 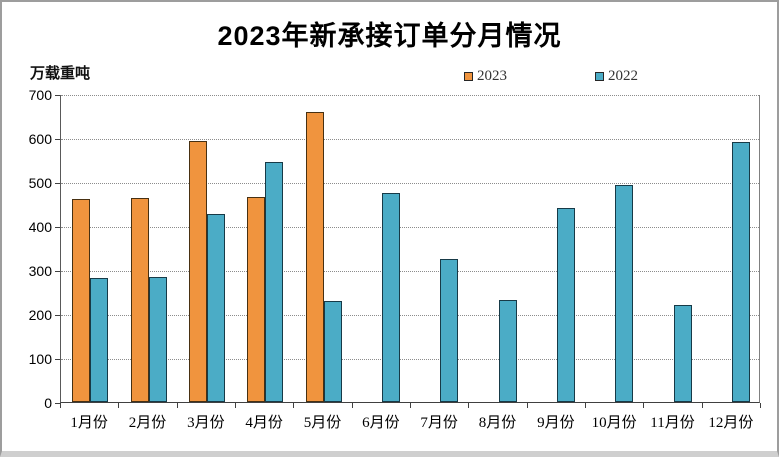 What do you see at coordinates (147, 423) in the screenshot?
I see `x-tick-label-2: 2月份` at bounding box center [147, 423].